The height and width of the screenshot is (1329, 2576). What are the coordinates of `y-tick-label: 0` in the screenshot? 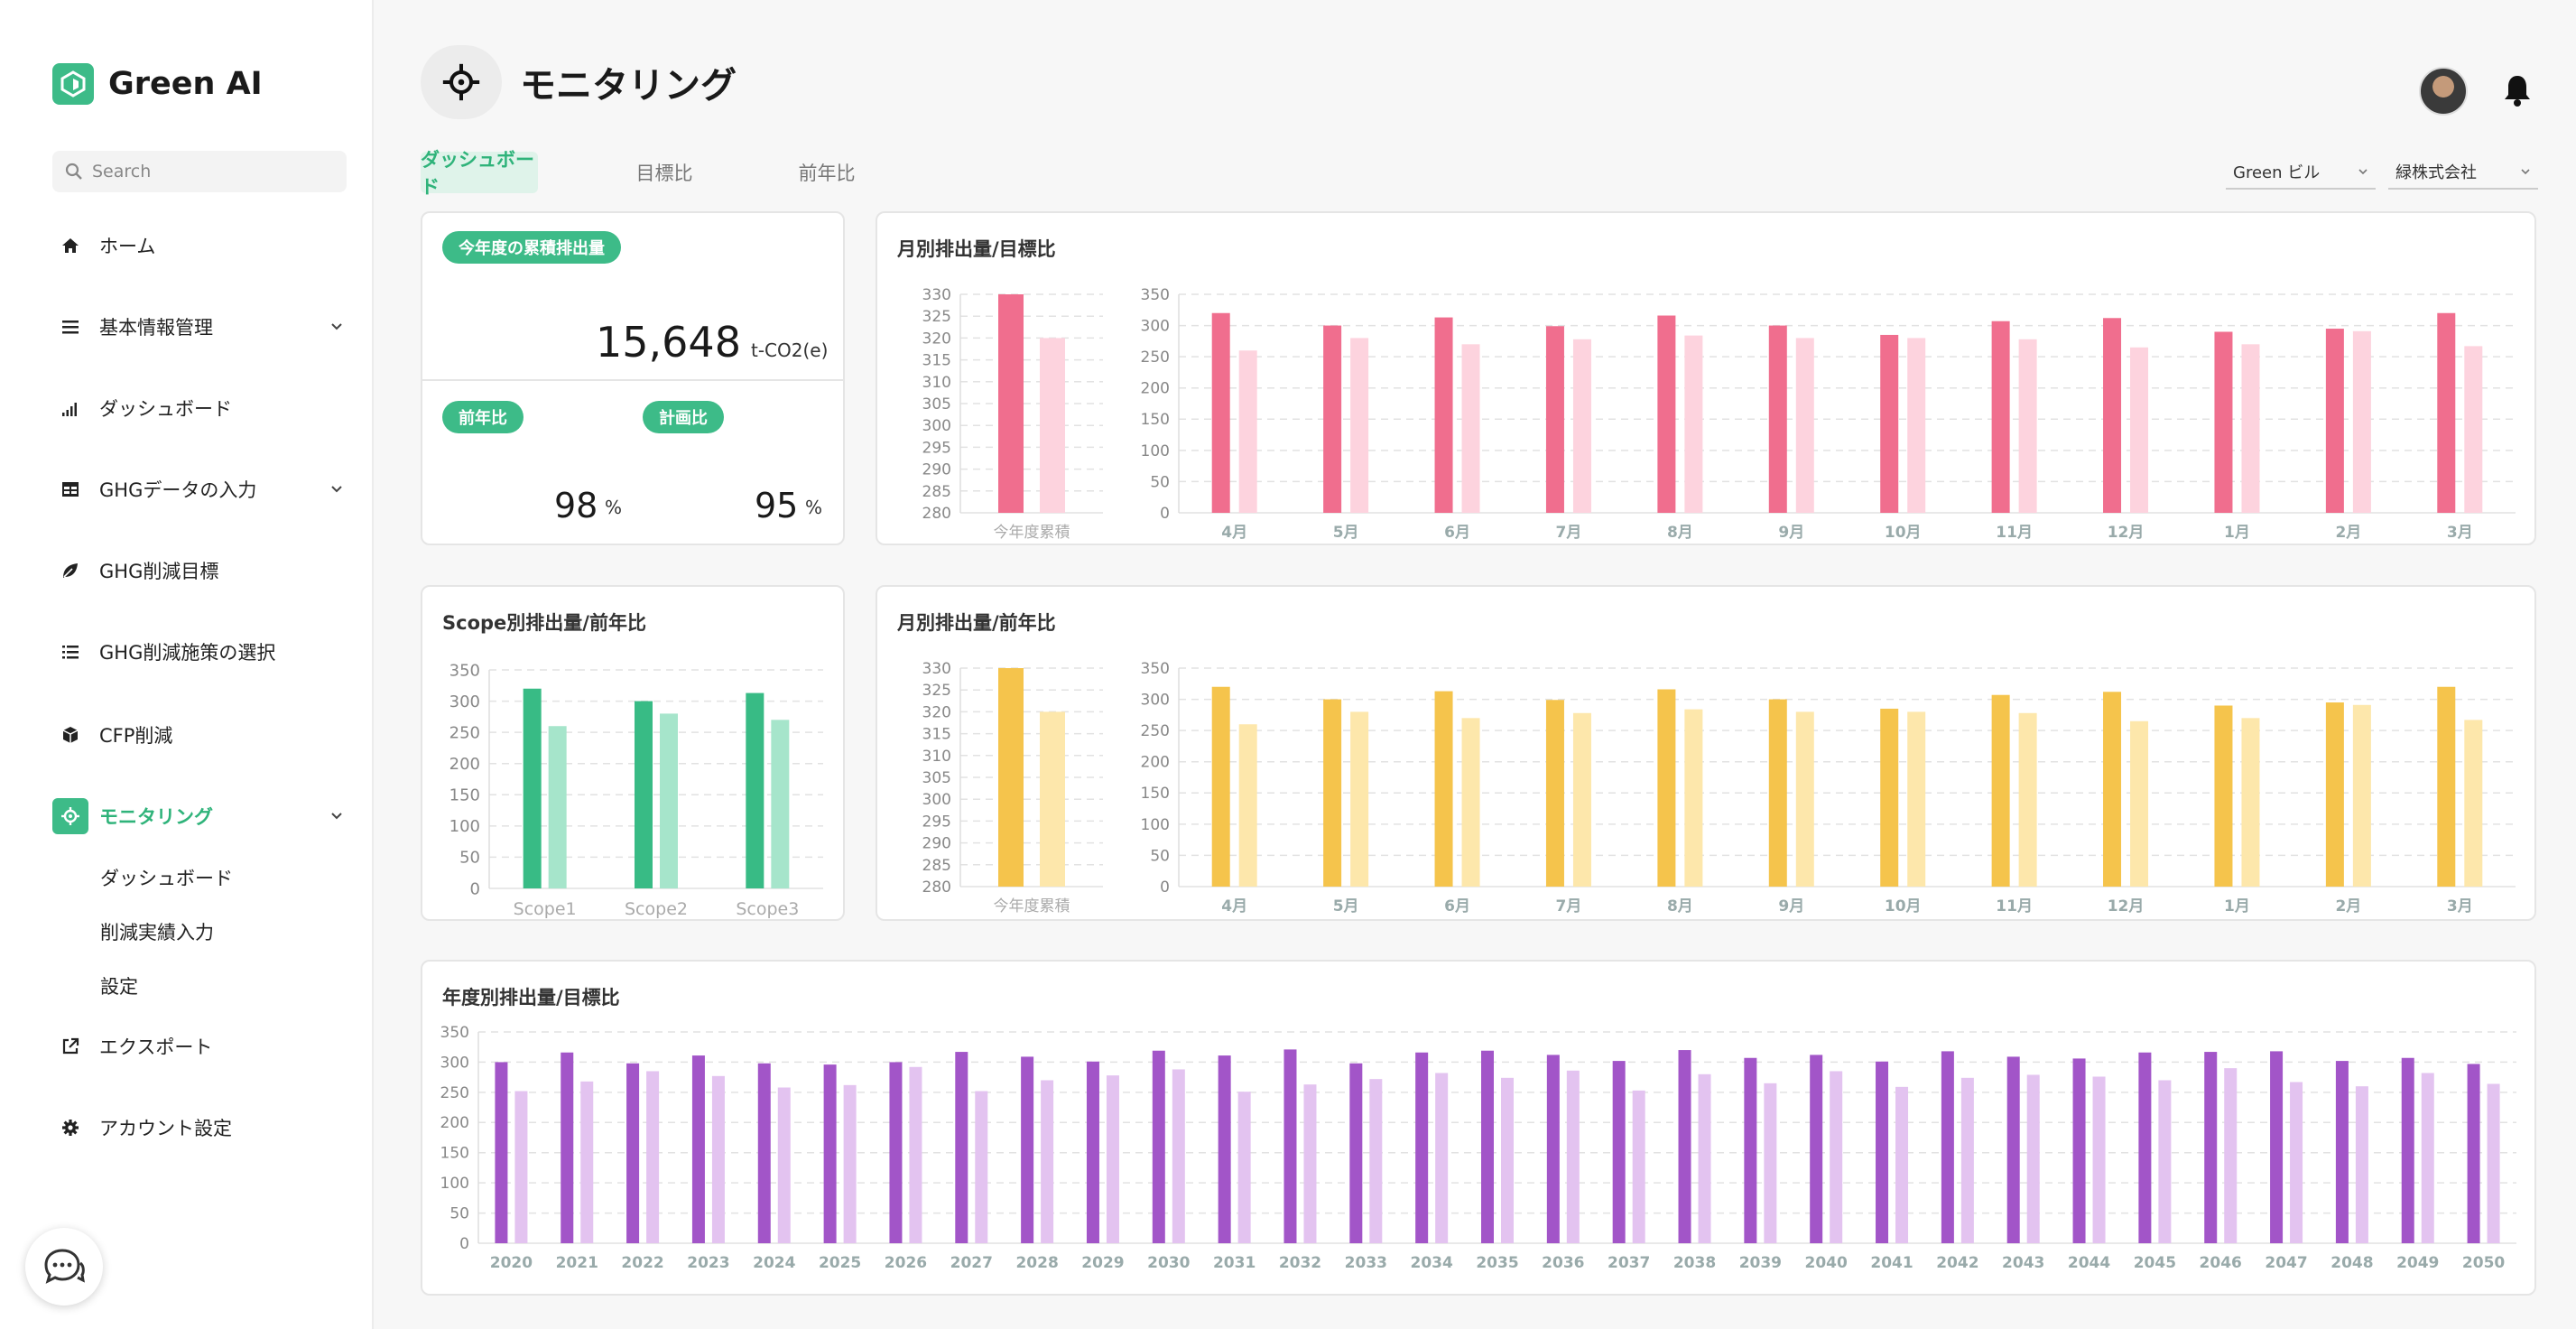 It's located at (1165, 887).